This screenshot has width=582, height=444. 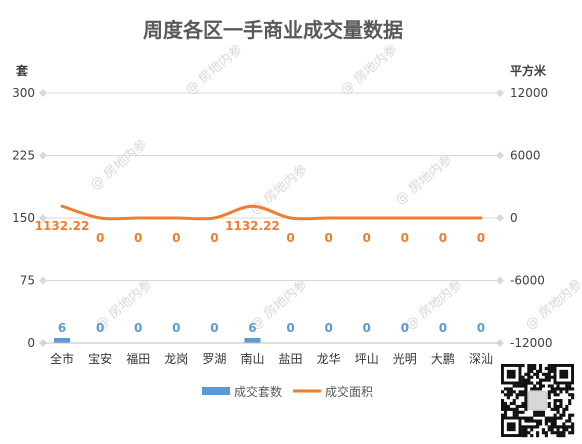 What do you see at coordinates (287, 391) in the screenshot?
I see `legend: 成交套数 成交面积` at bounding box center [287, 391].